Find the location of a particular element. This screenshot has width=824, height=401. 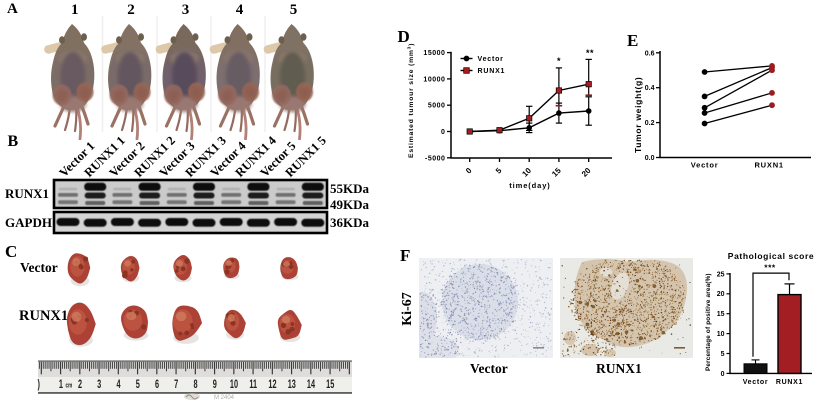

svg-text: time(day) is located at coordinates (529, 185).